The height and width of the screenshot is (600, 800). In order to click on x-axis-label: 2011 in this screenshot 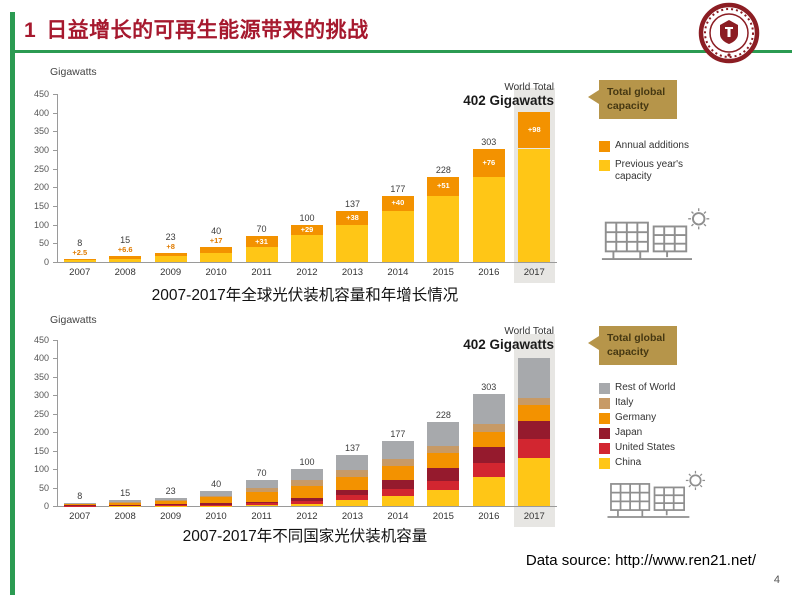, I will do `click(261, 516)`.